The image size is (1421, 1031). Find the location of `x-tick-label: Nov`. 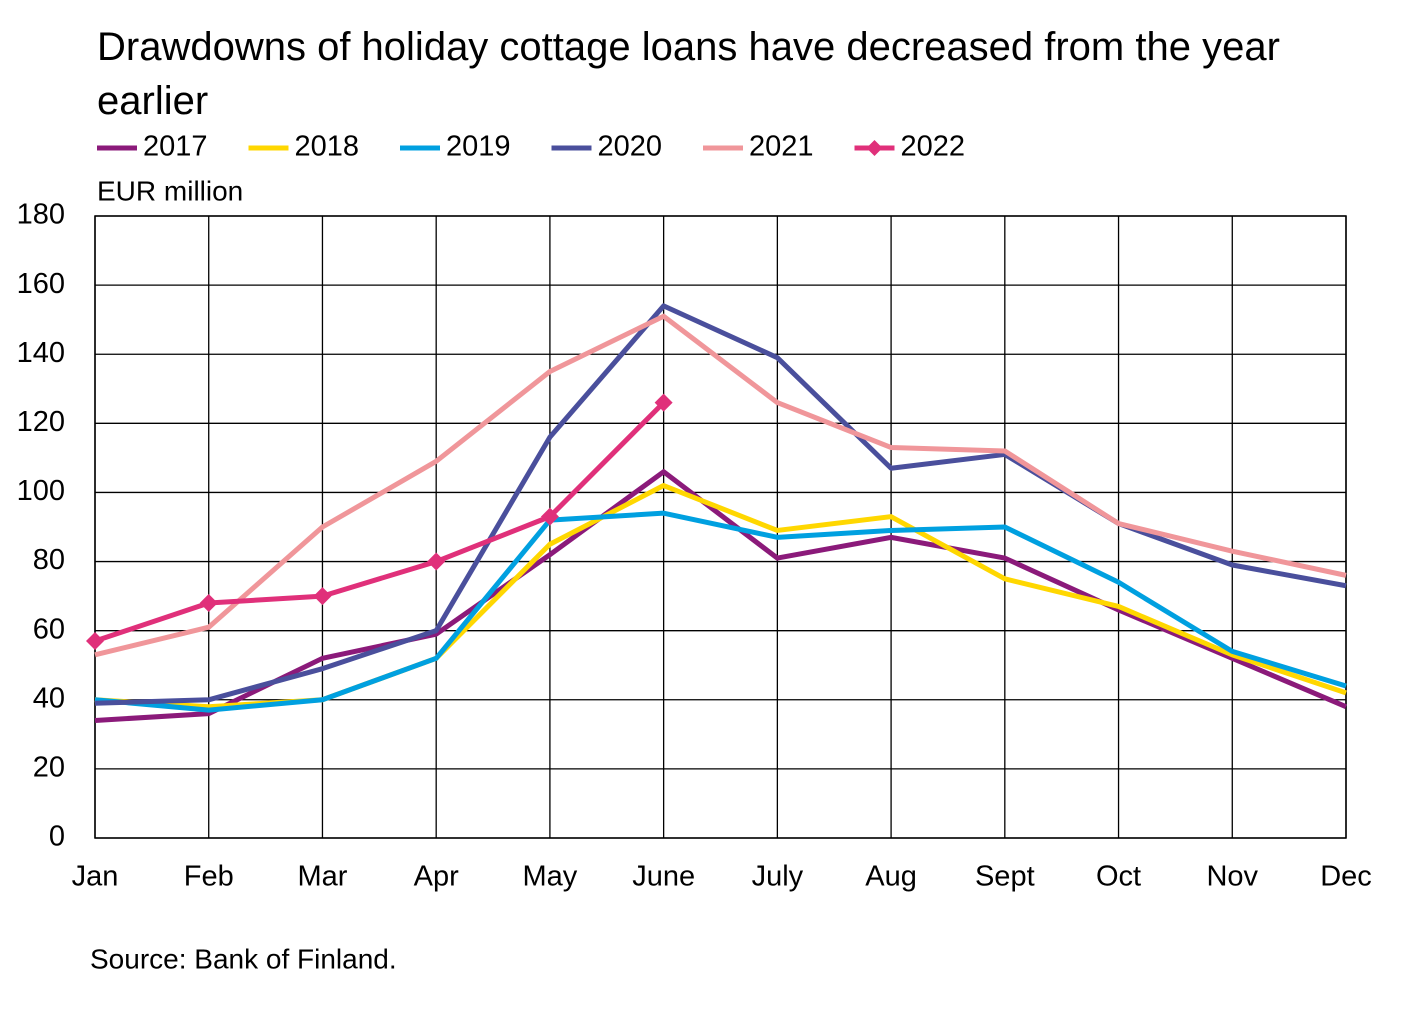

x-tick-label: Nov is located at coordinates (1232, 877).